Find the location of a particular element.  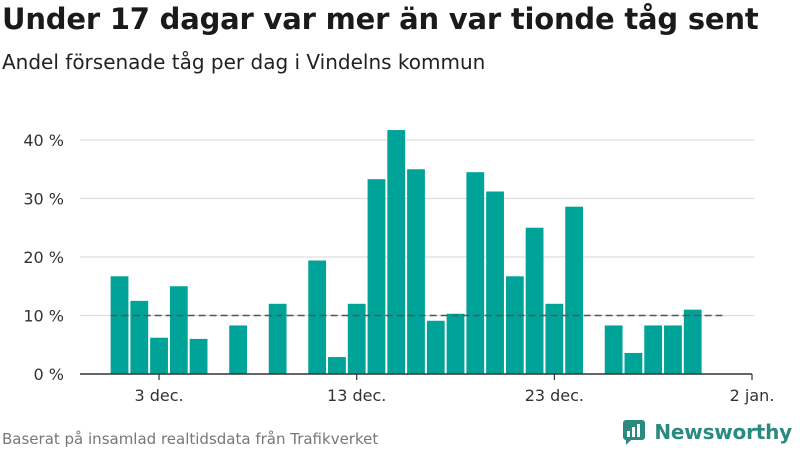

y-tick-label: 20 % is located at coordinates (43, 257).